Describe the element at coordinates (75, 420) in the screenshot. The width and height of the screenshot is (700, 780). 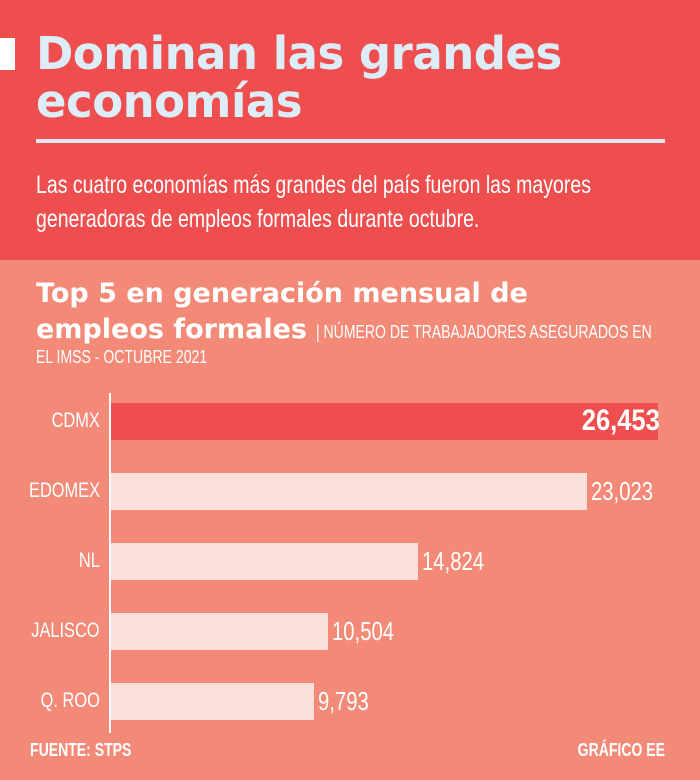
I see `category-label: CDMX` at that location.